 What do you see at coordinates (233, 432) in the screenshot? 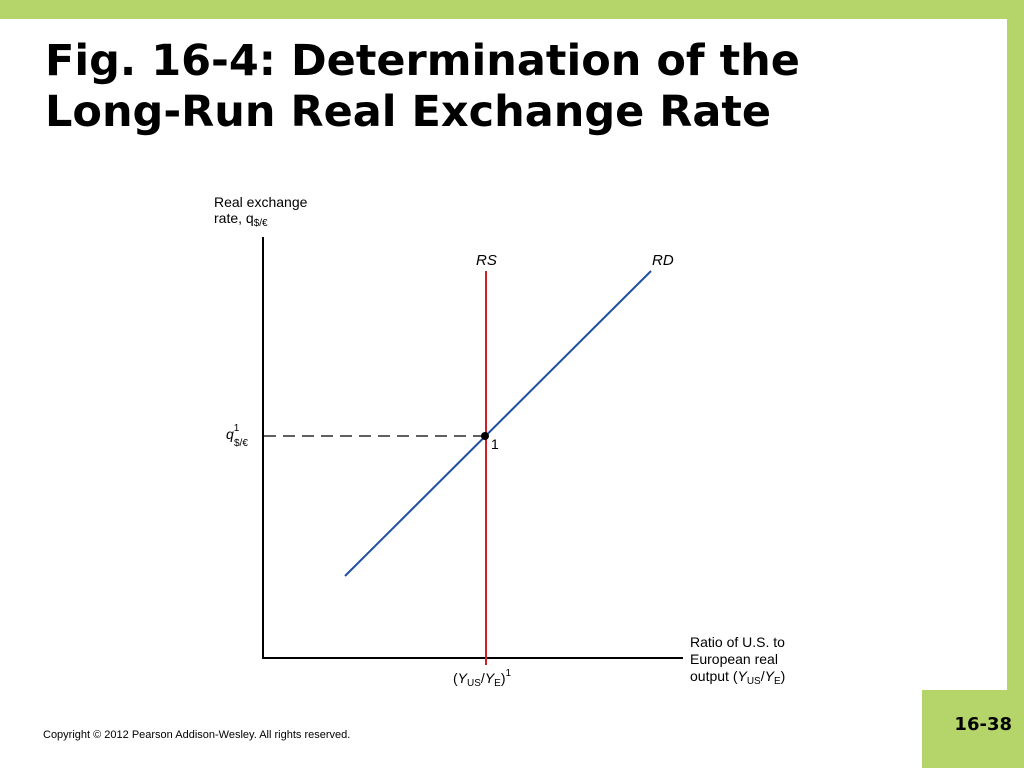
I see `q-tick-label: q1` at bounding box center [233, 432].